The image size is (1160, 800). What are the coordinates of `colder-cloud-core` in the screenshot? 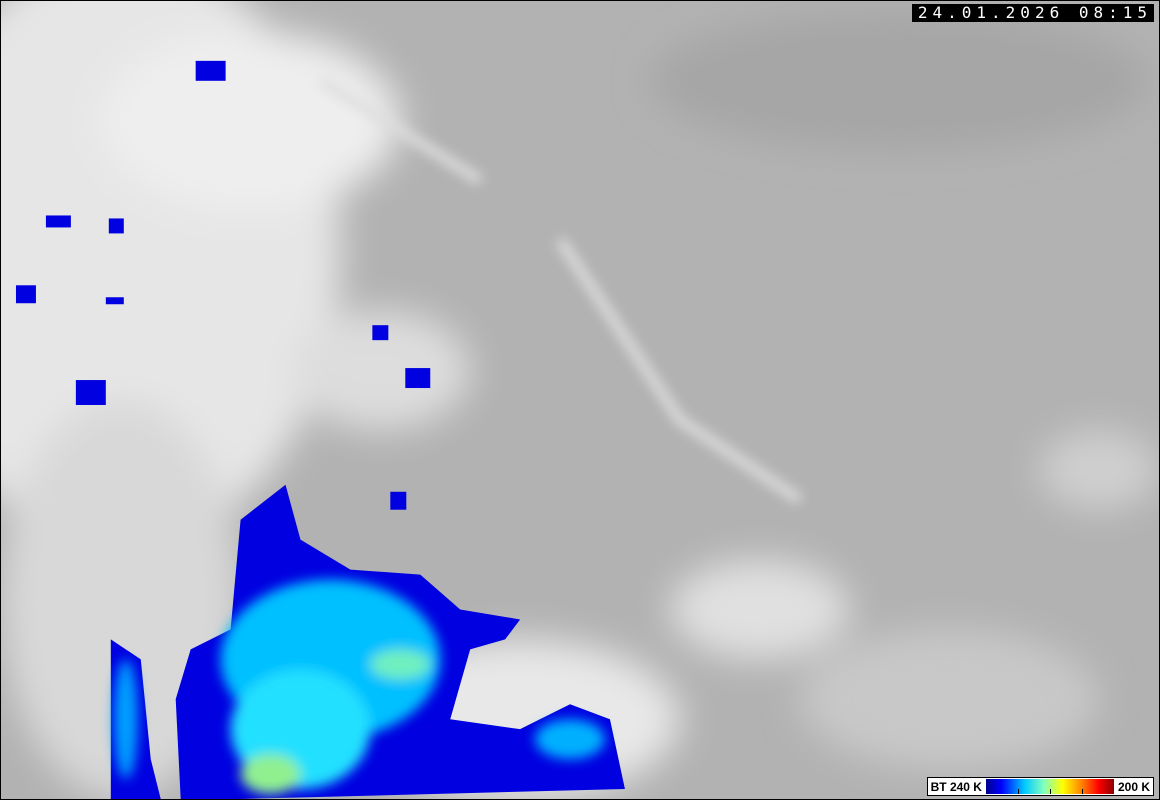 It's located at (359, 687).